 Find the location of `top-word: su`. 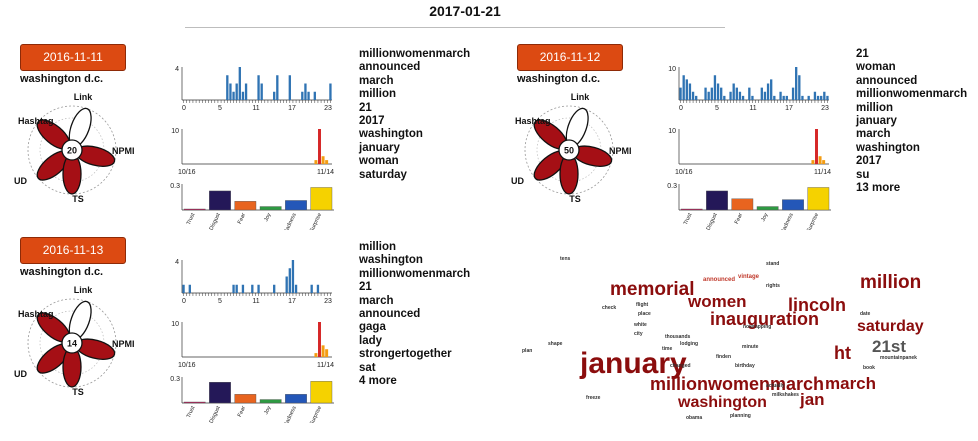

top-word: su is located at coordinates (863, 174).